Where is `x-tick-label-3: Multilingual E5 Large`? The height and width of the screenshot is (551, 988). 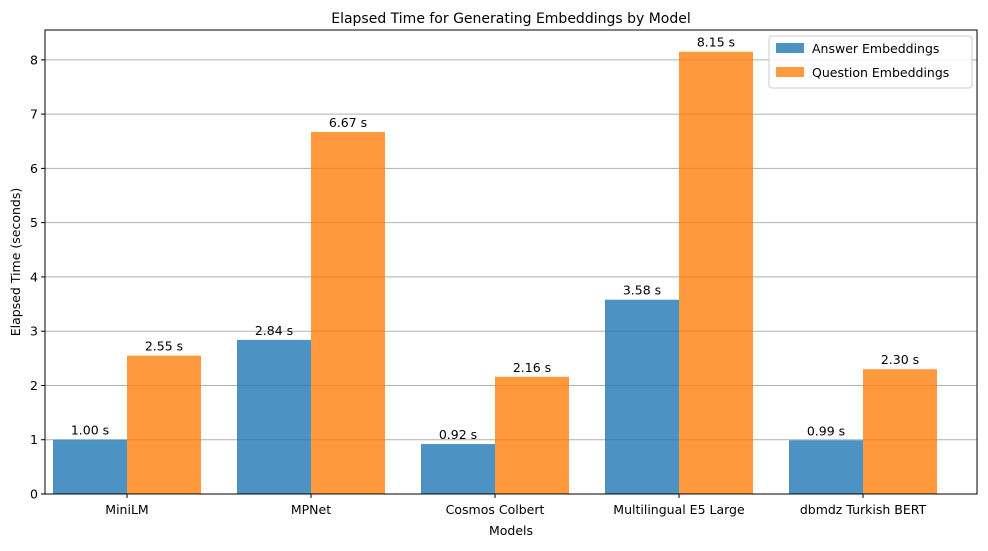
x-tick-label-3: Multilingual E5 Large is located at coordinates (679, 509).